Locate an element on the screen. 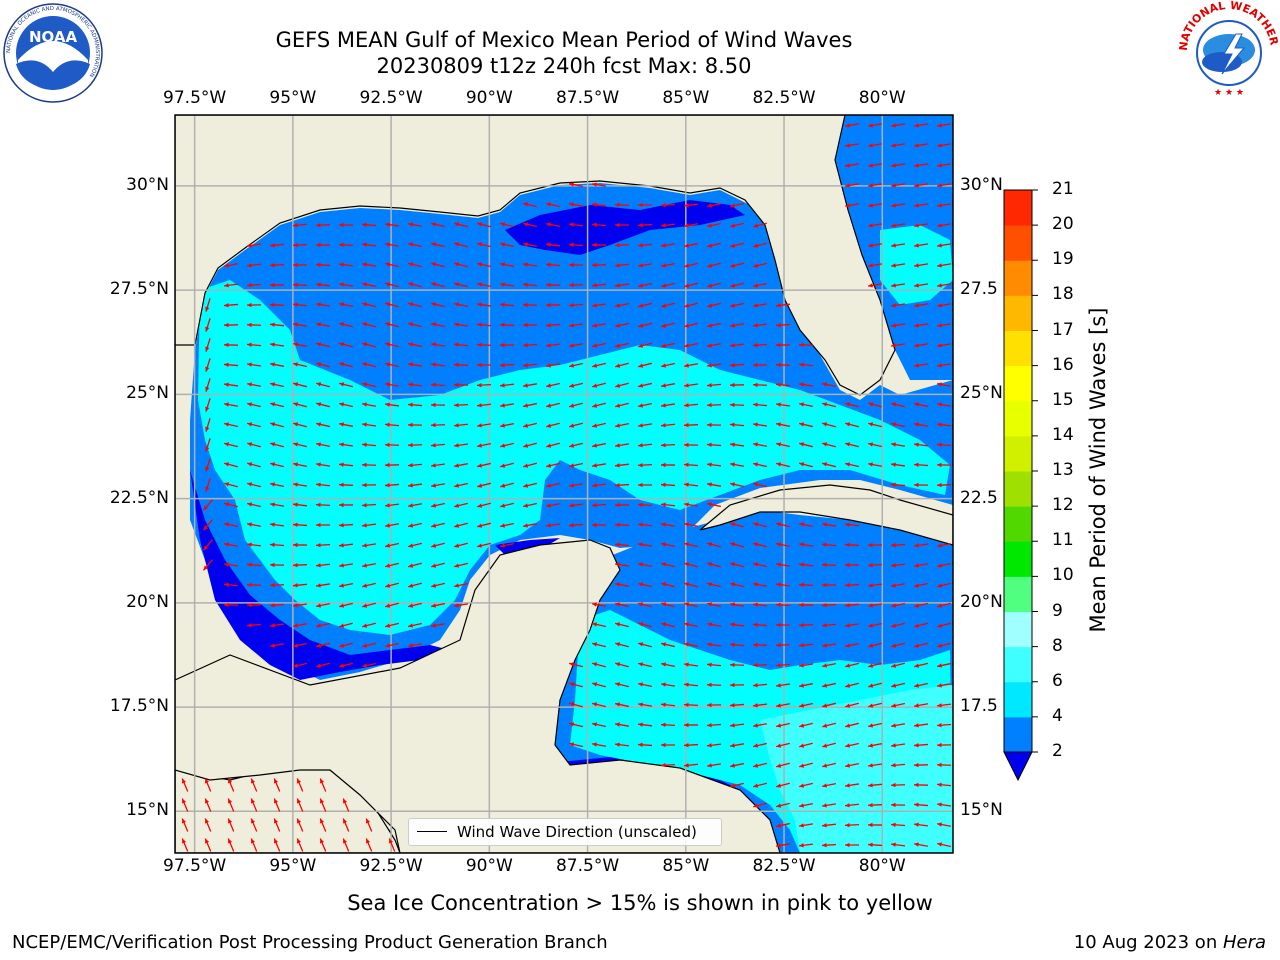 This screenshot has width=1280, height=960. colorbar-tick-label: 11 is located at coordinates (1063, 540).